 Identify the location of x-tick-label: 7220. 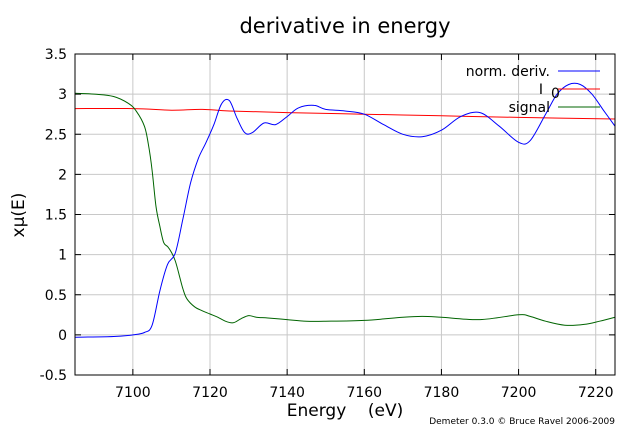
(596, 393).